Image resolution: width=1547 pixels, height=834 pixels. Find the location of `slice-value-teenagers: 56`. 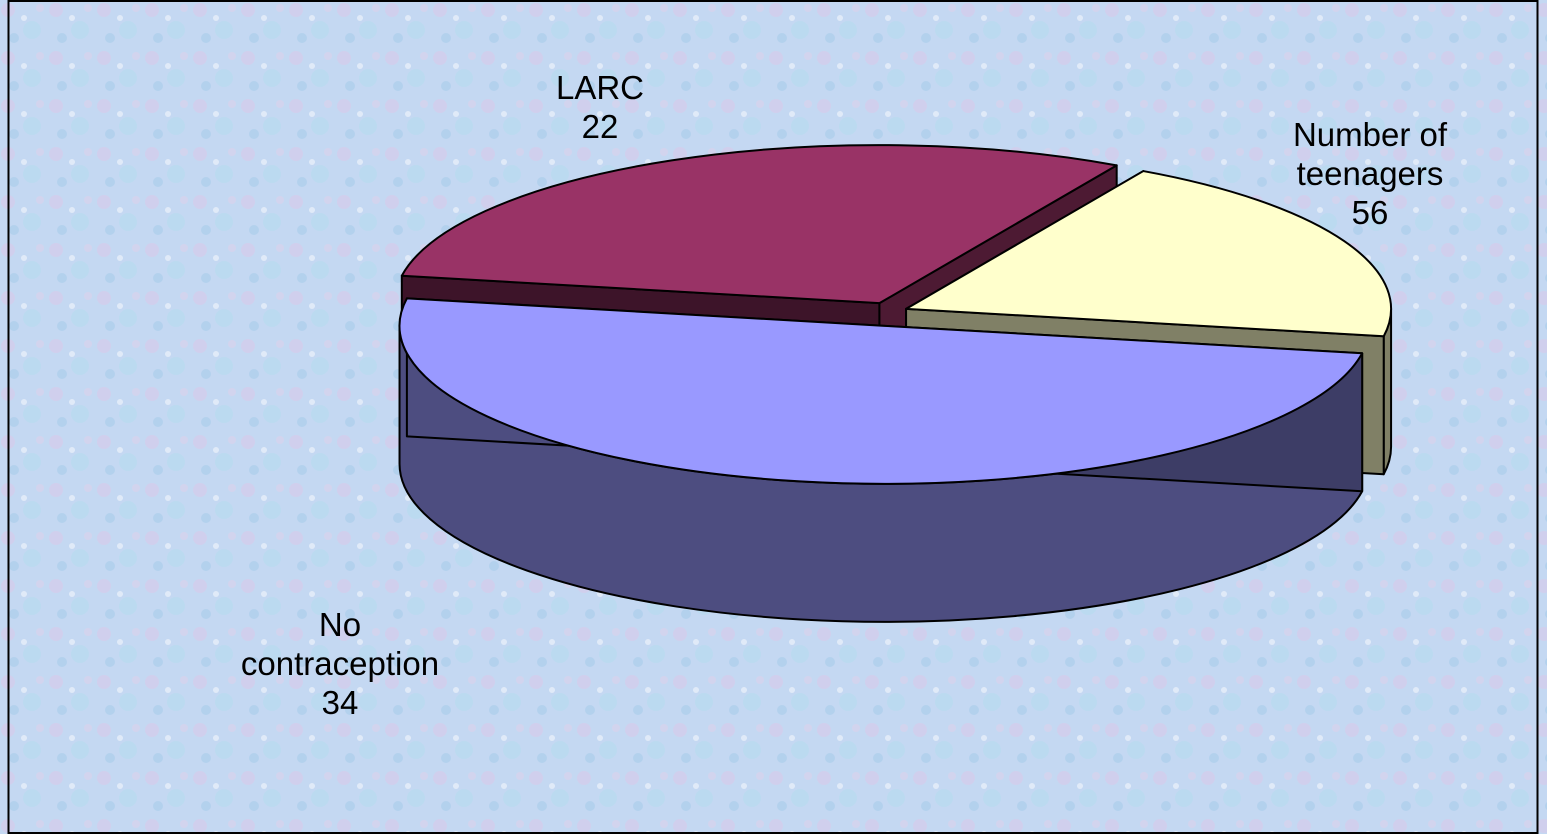

slice-value-teenagers: 56 is located at coordinates (1370, 212).